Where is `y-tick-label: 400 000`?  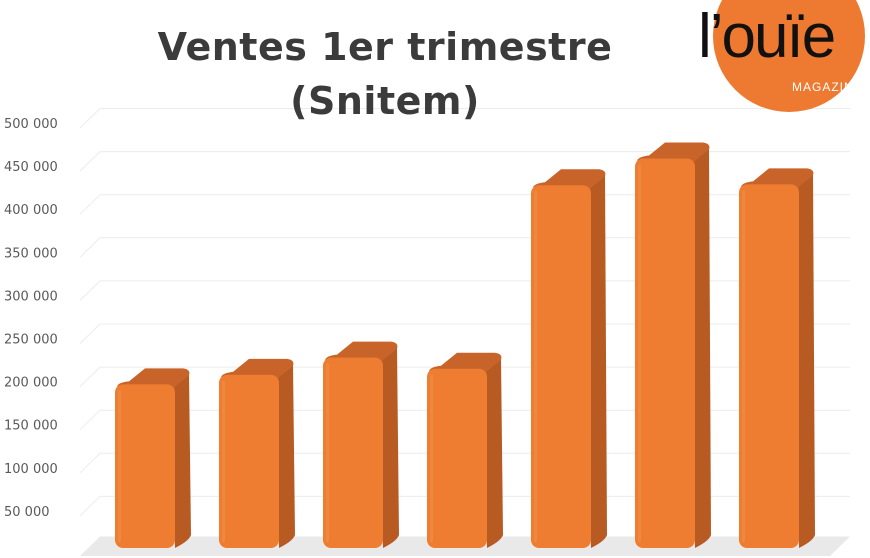
y-tick-label: 400 000 is located at coordinates (31, 210).